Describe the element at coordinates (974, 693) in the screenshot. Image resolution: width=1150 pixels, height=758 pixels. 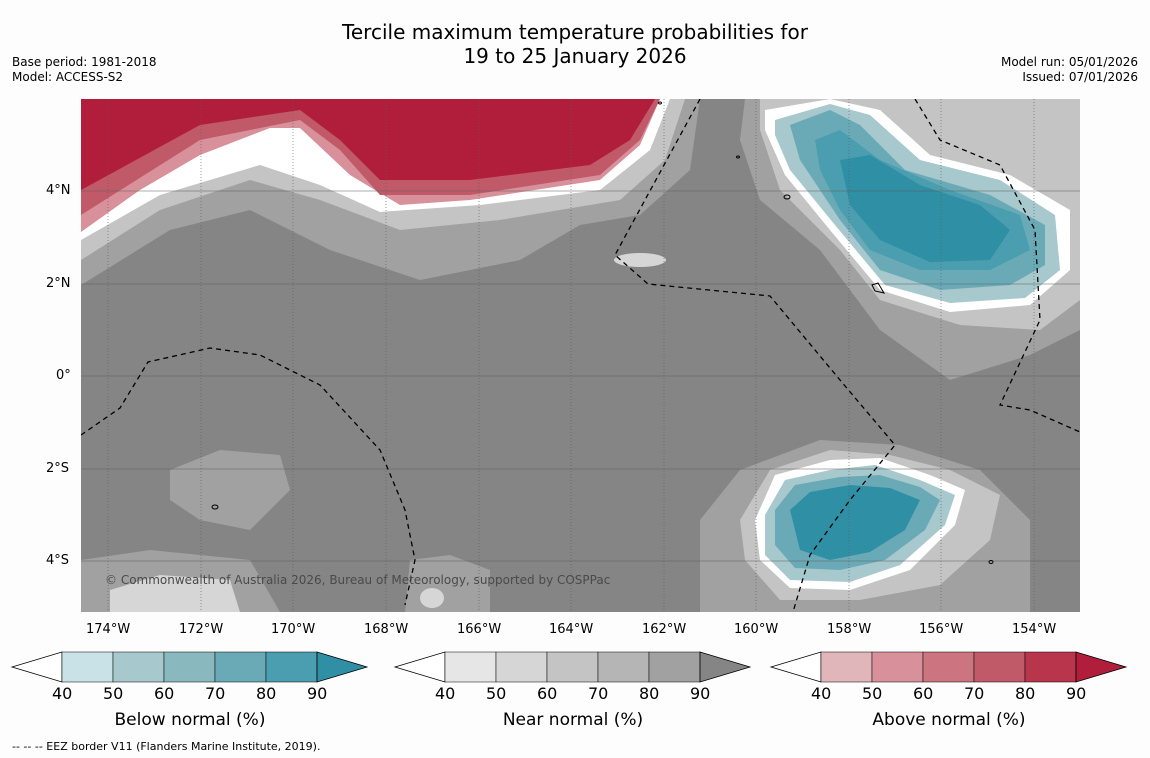
I see `above-label-70: 70` at that location.